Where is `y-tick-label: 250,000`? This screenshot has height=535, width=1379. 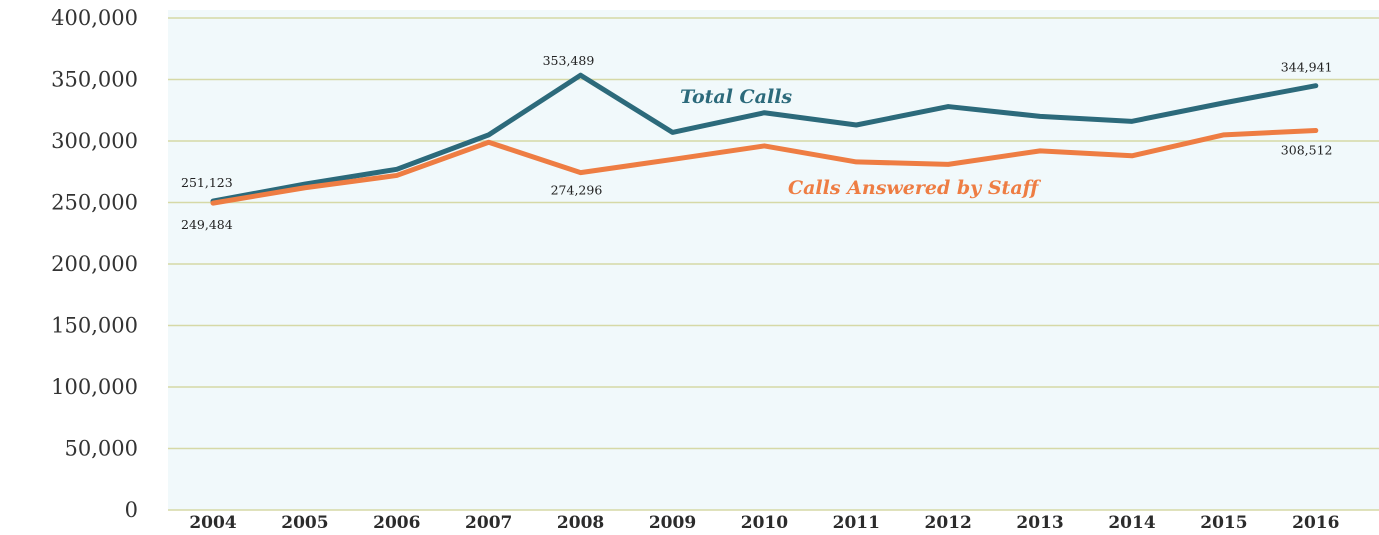 y-tick-label: 250,000 is located at coordinates (94, 203).